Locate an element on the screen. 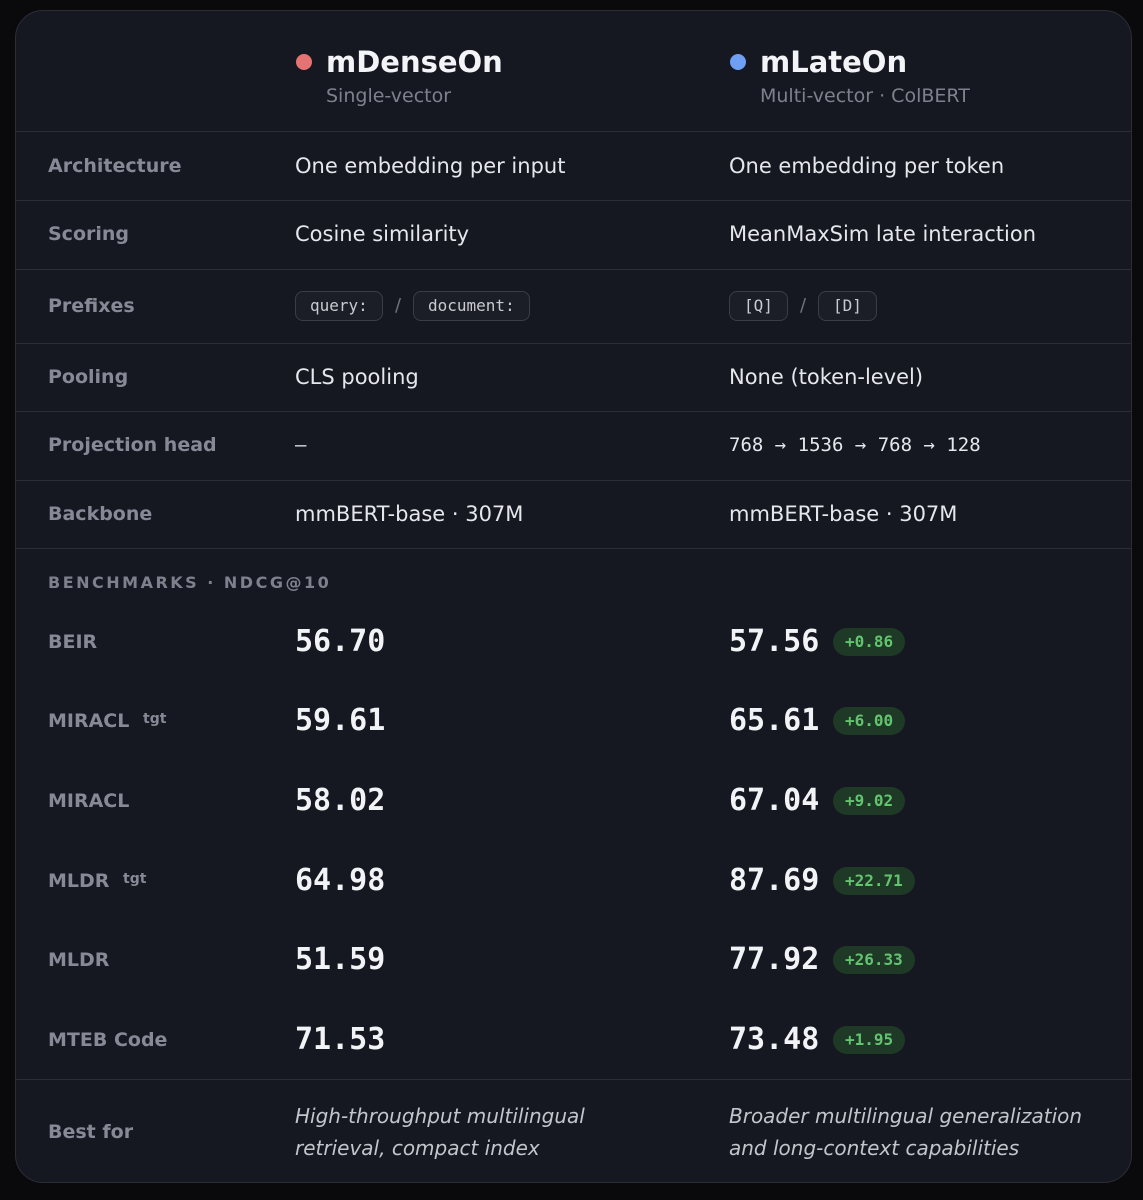  row-label: Projection head is located at coordinates (132, 445).